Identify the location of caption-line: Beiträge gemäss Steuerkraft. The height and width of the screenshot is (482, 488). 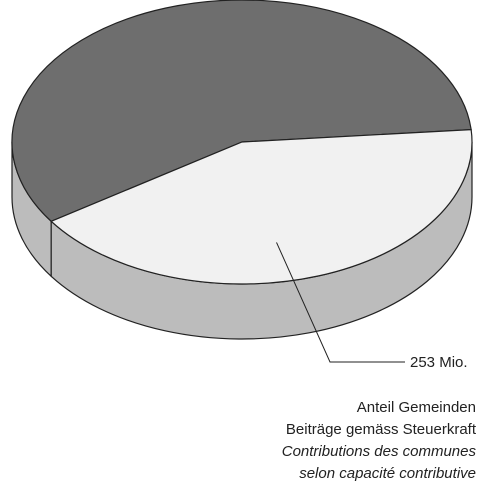
(381, 429).